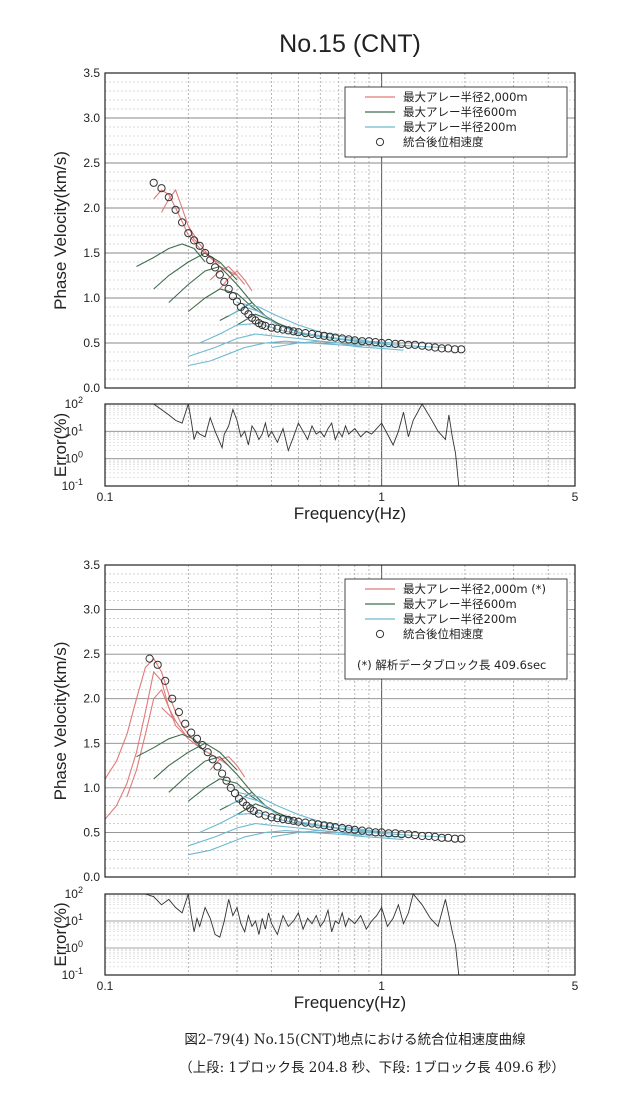 This screenshot has height=1093, width=637. Describe the element at coordinates (381, 986) in the screenshot. I see `x-tick-label: 1` at that location.